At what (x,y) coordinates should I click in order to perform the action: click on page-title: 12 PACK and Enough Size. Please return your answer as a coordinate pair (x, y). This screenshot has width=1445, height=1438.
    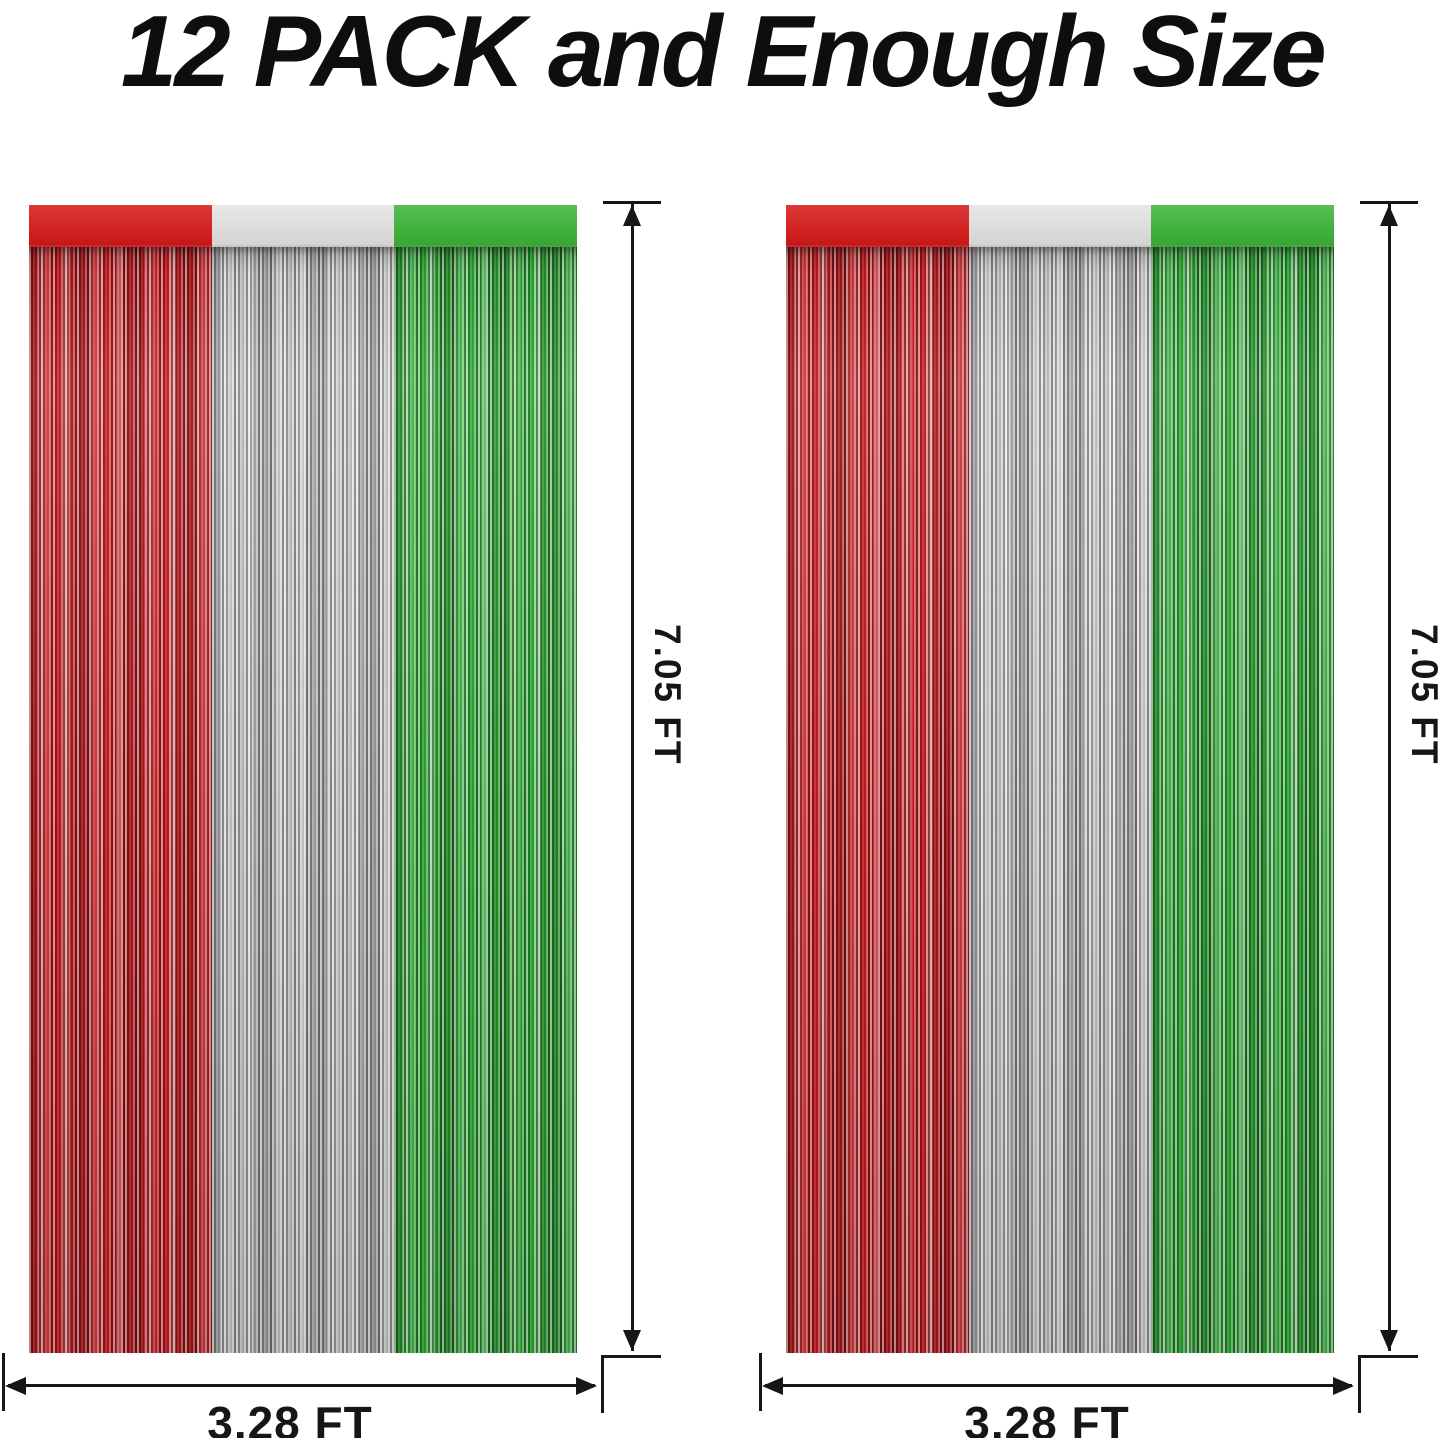
    Looking at the image, I should click on (723, 54).